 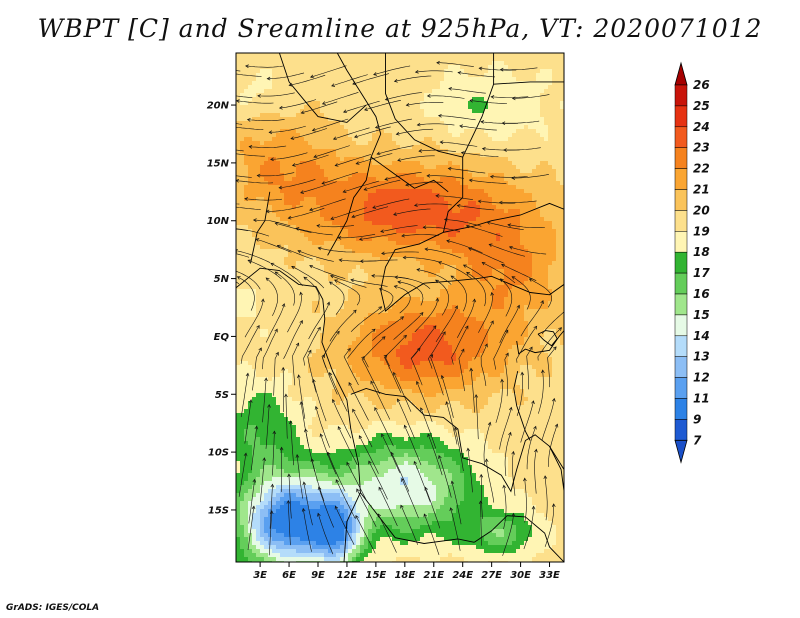 I want to click on field-cell-1976, so click(x=270, y=151).